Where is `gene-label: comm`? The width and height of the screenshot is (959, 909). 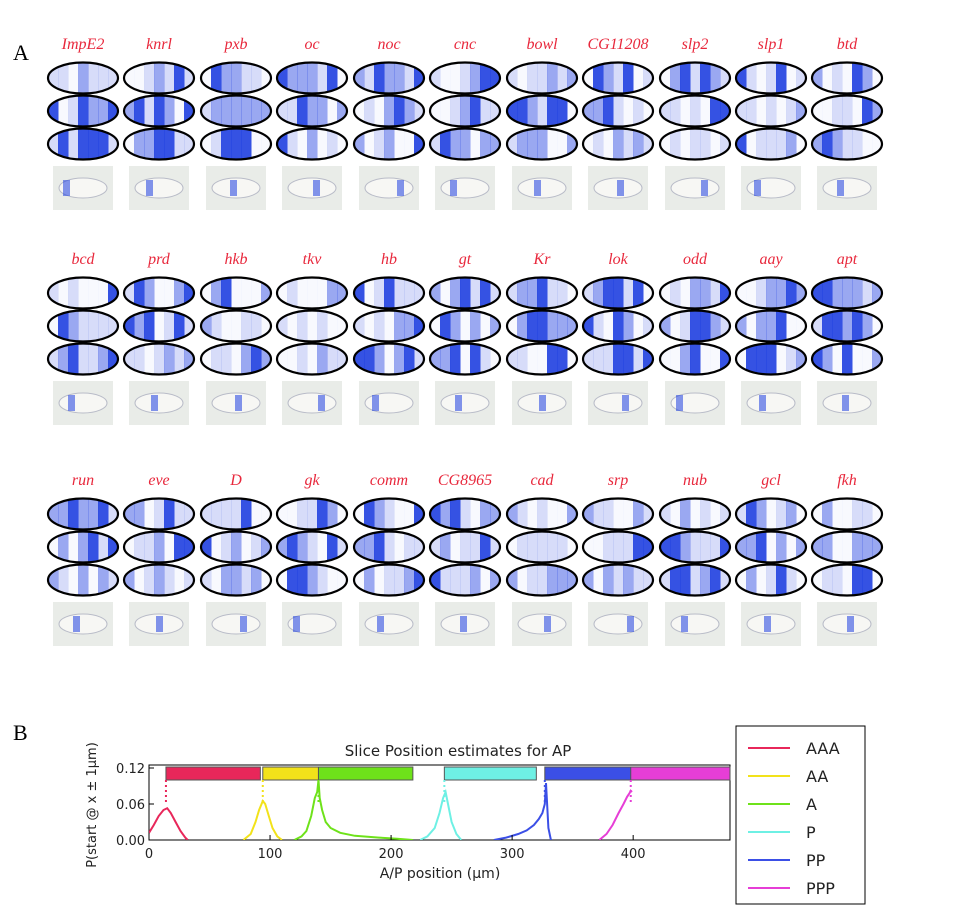 gene-label: comm is located at coordinates (389, 480).